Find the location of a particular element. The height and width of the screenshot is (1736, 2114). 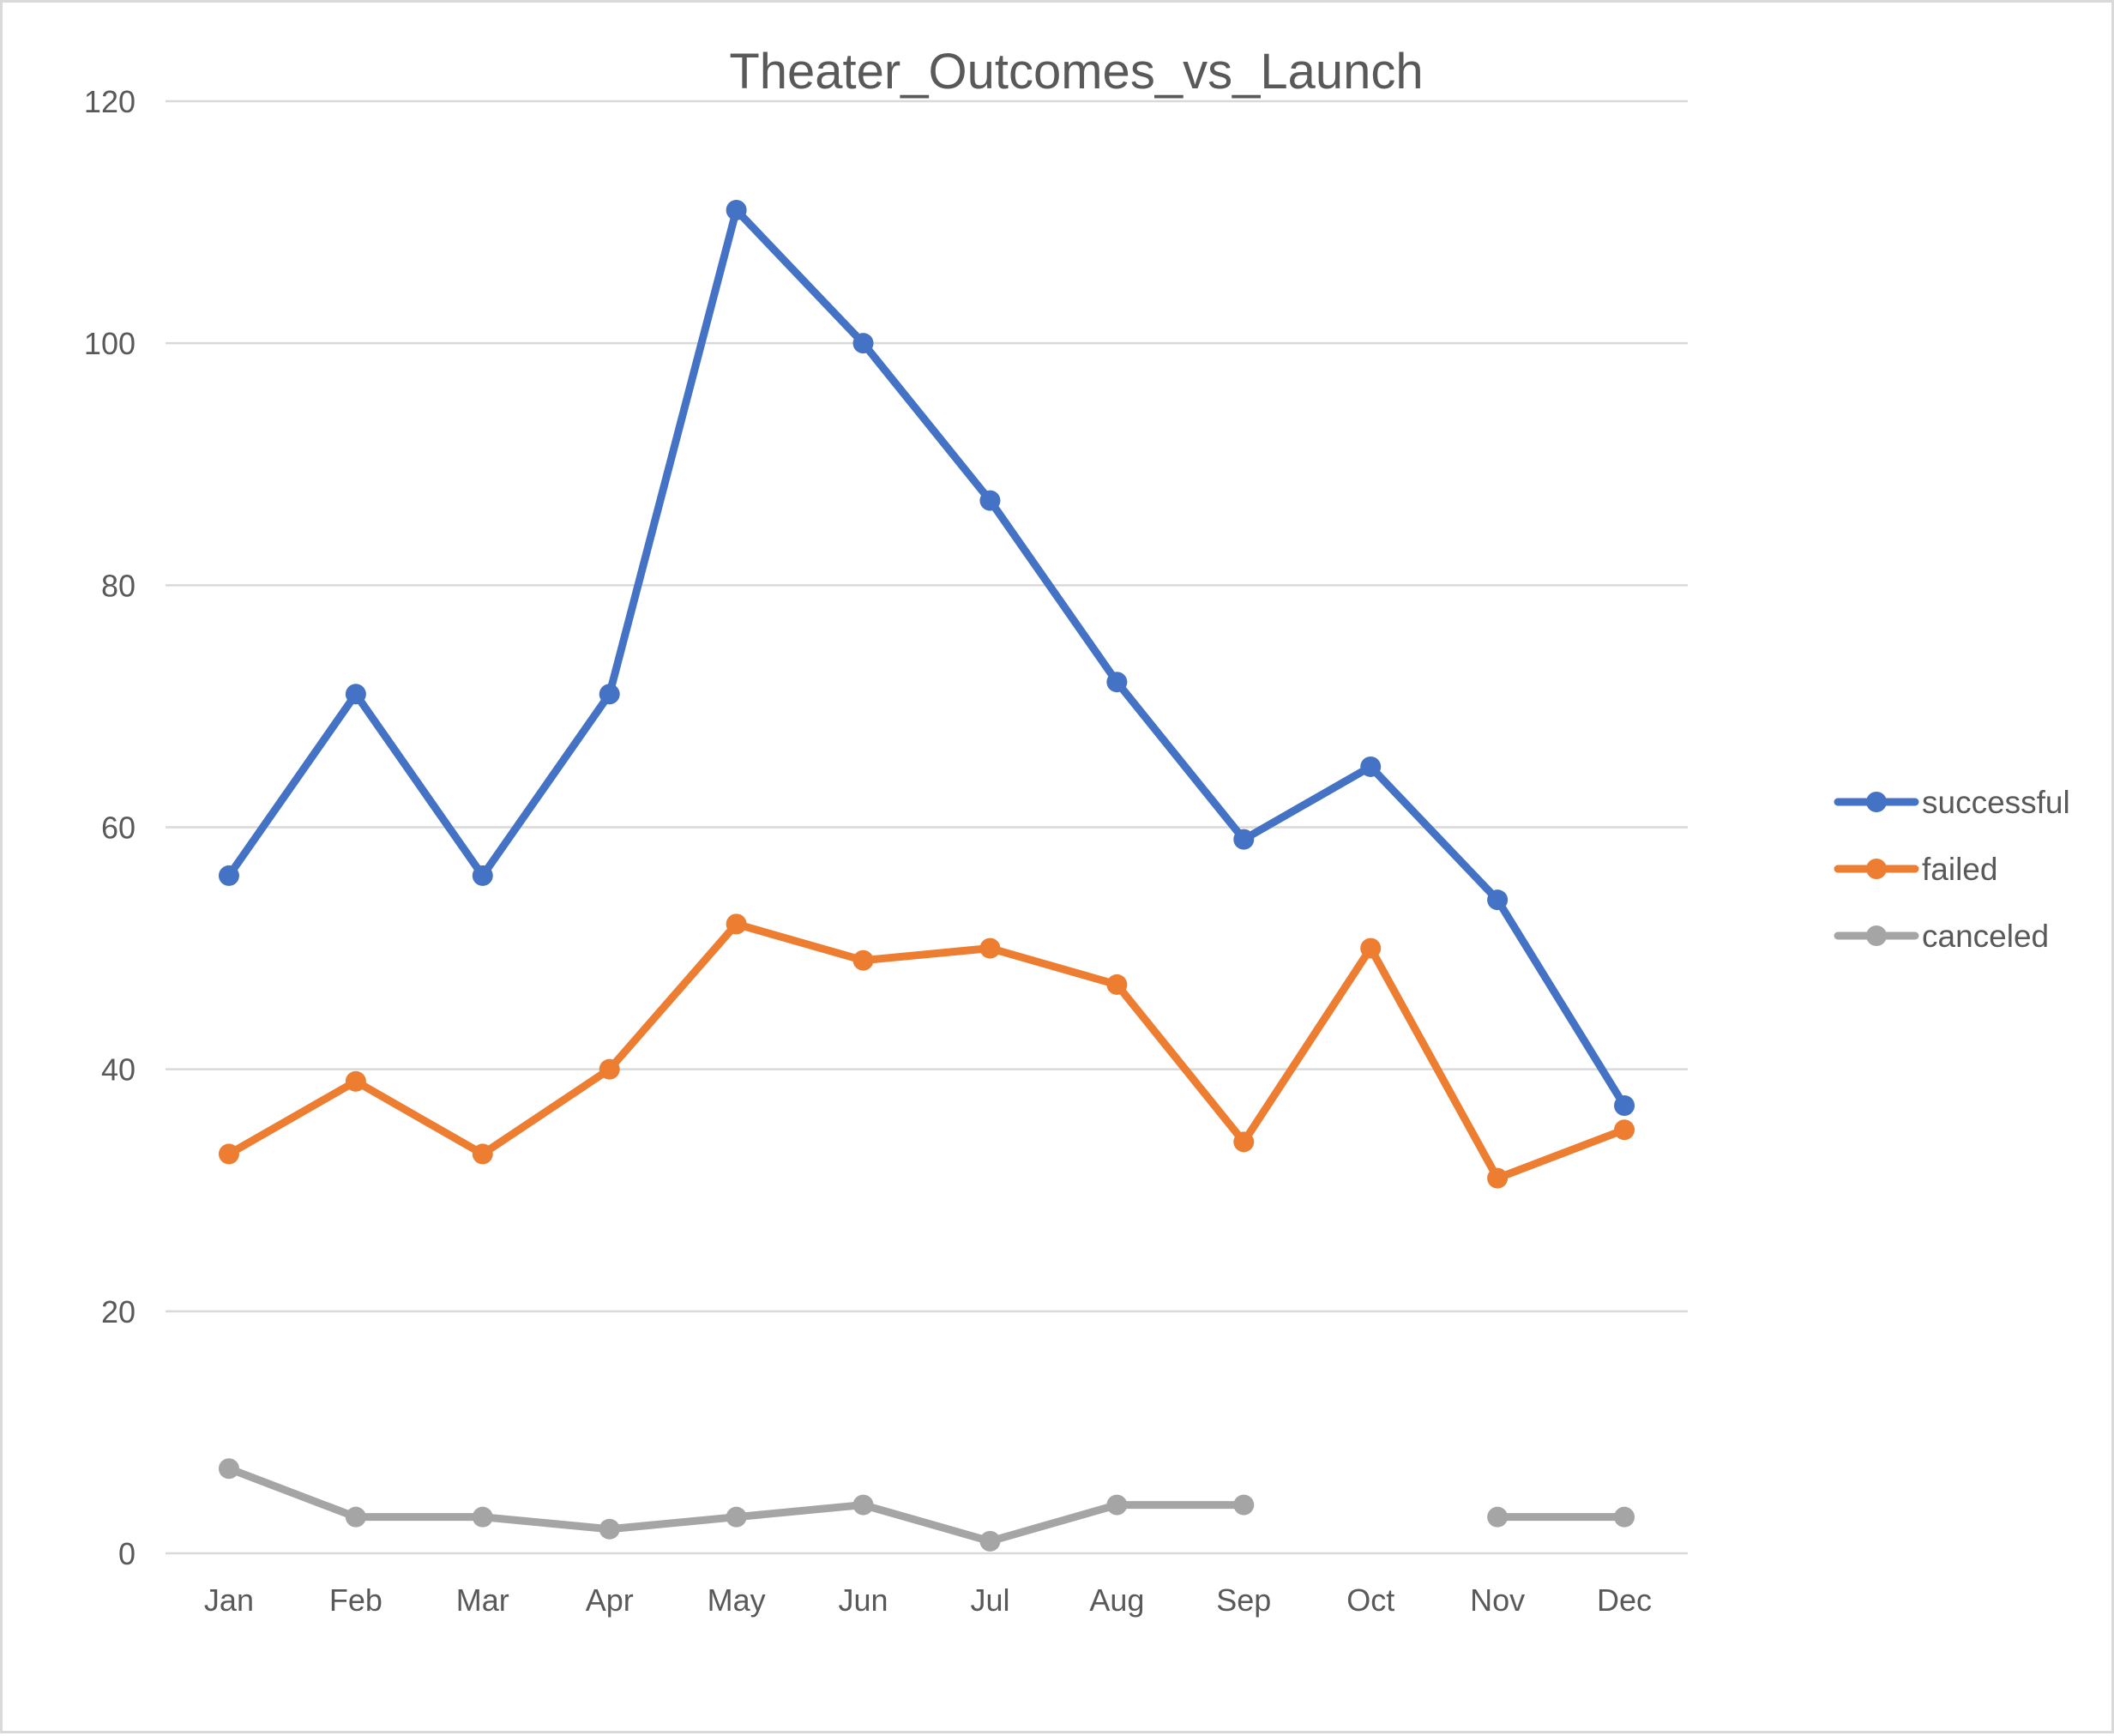

data-point-canceled-Dec is located at coordinates (1624, 1517).